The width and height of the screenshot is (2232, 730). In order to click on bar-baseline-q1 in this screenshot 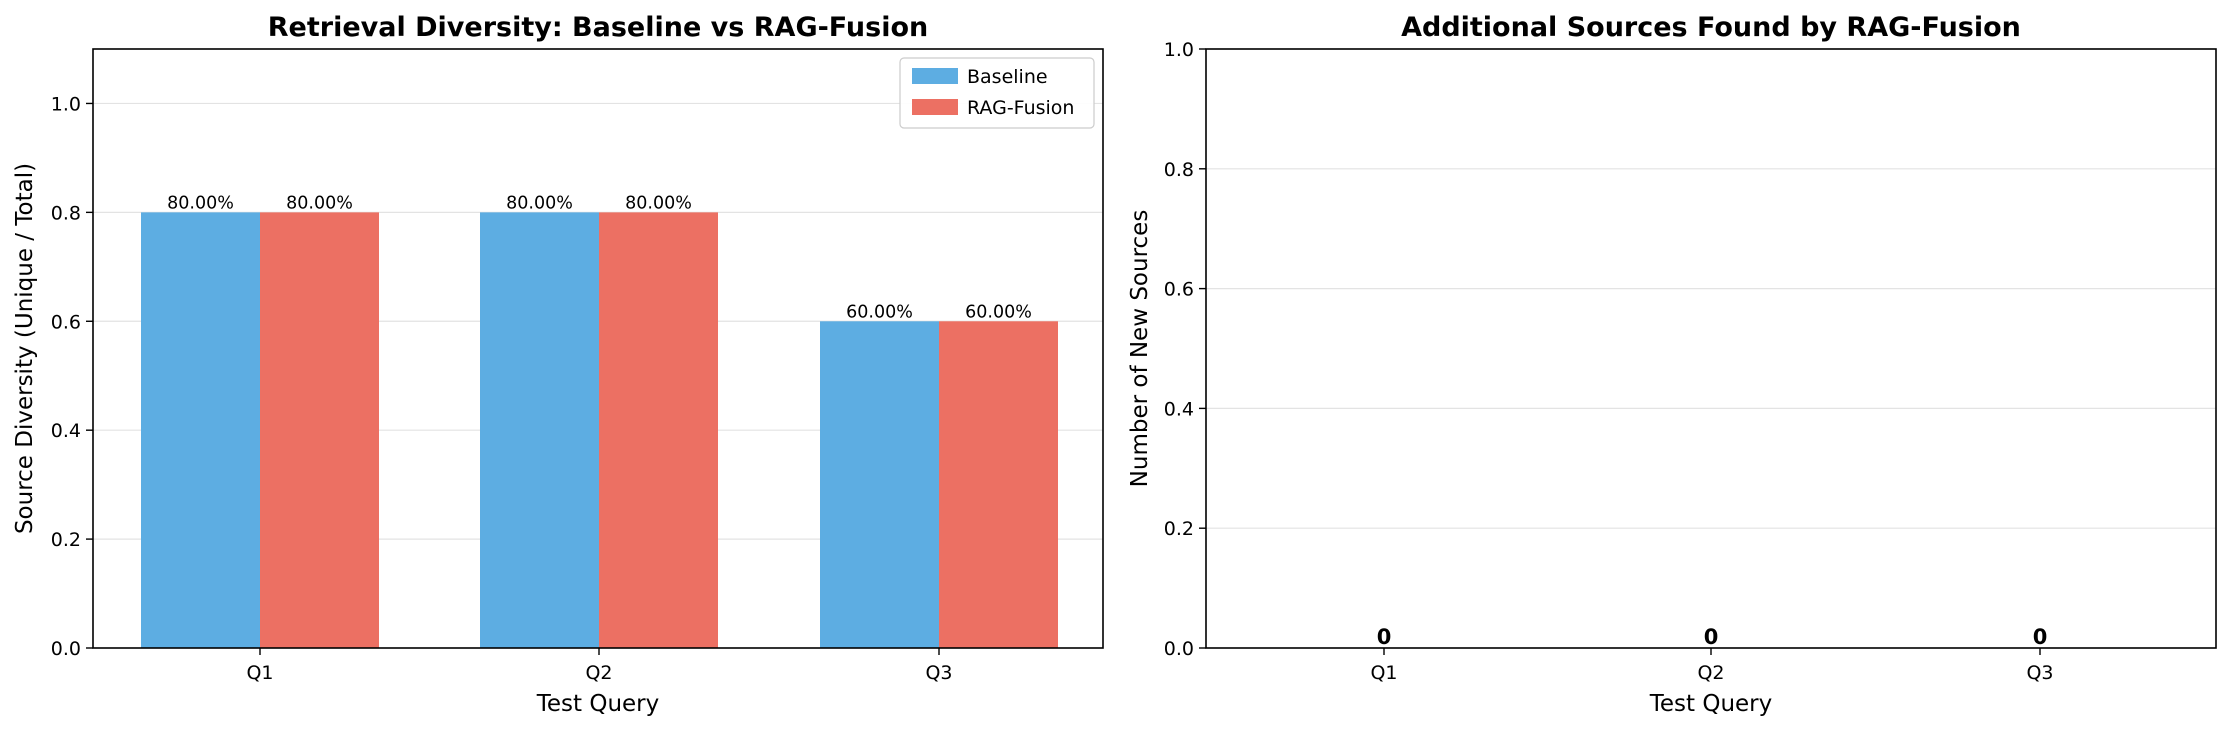, I will do `click(200, 430)`.